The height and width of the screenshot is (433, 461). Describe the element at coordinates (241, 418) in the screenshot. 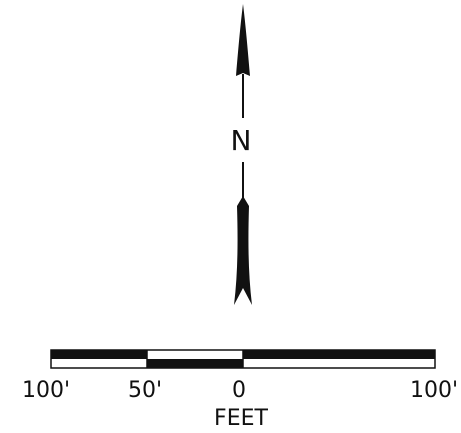

I see `scale-units-label: FEET` at that location.